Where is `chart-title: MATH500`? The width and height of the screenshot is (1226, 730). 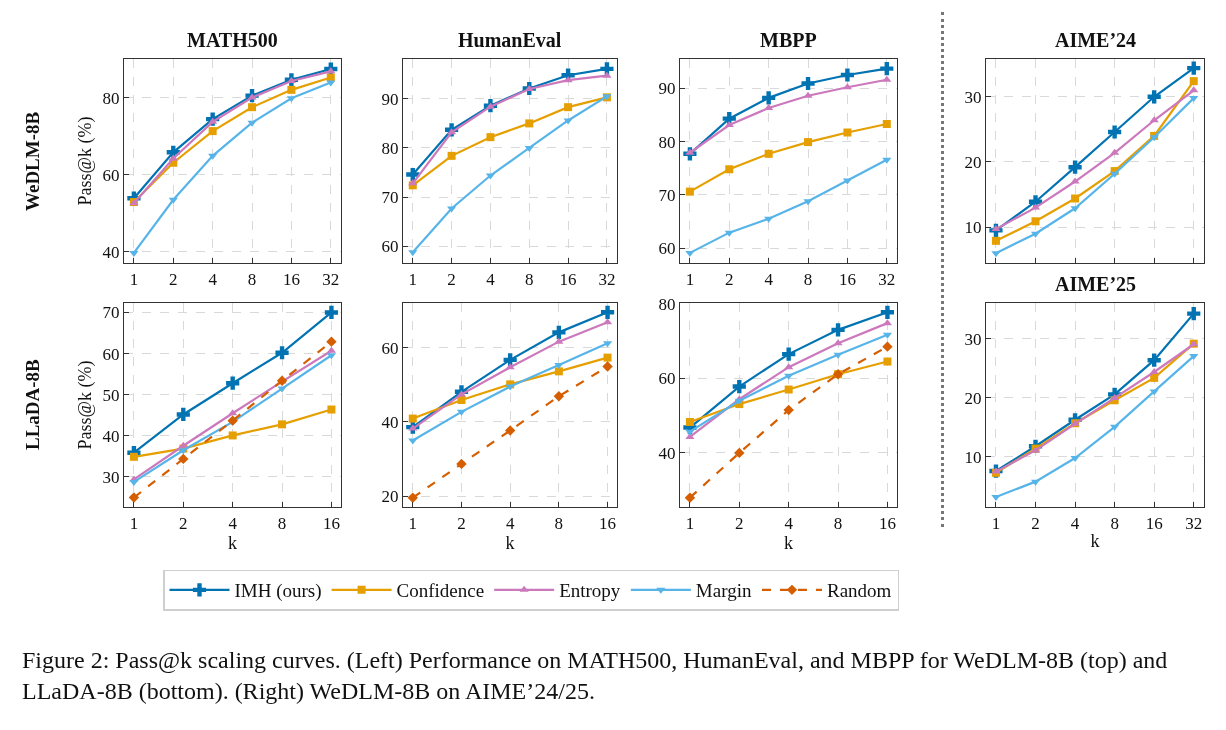 chart-title: MATH500 is located at coordinates (232, 40).